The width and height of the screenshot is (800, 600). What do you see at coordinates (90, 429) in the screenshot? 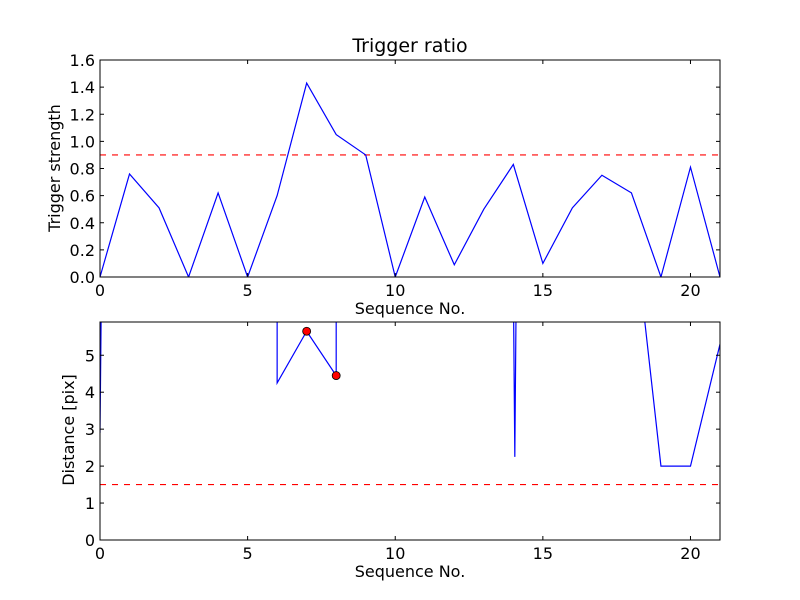
I see `y-tick-label: 3` at bounding box center [90, 429].